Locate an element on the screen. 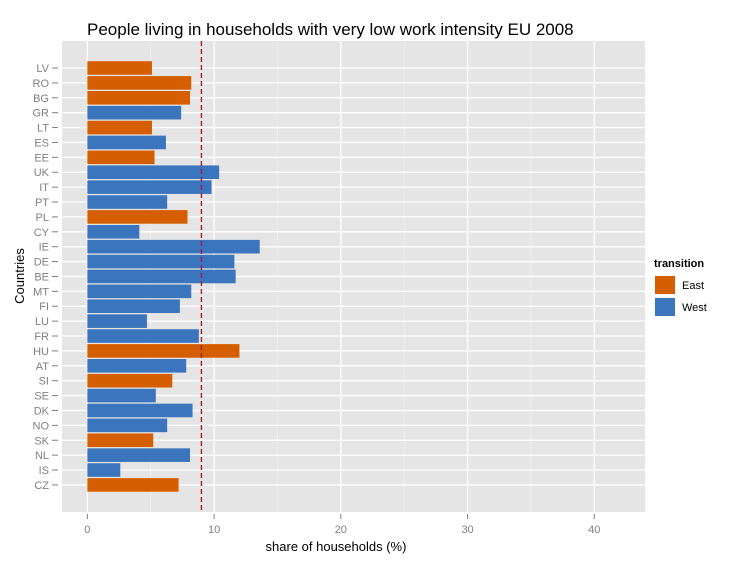 This screenshot has height=563, width=744. bar-lu is located at coordinates (117, 321).